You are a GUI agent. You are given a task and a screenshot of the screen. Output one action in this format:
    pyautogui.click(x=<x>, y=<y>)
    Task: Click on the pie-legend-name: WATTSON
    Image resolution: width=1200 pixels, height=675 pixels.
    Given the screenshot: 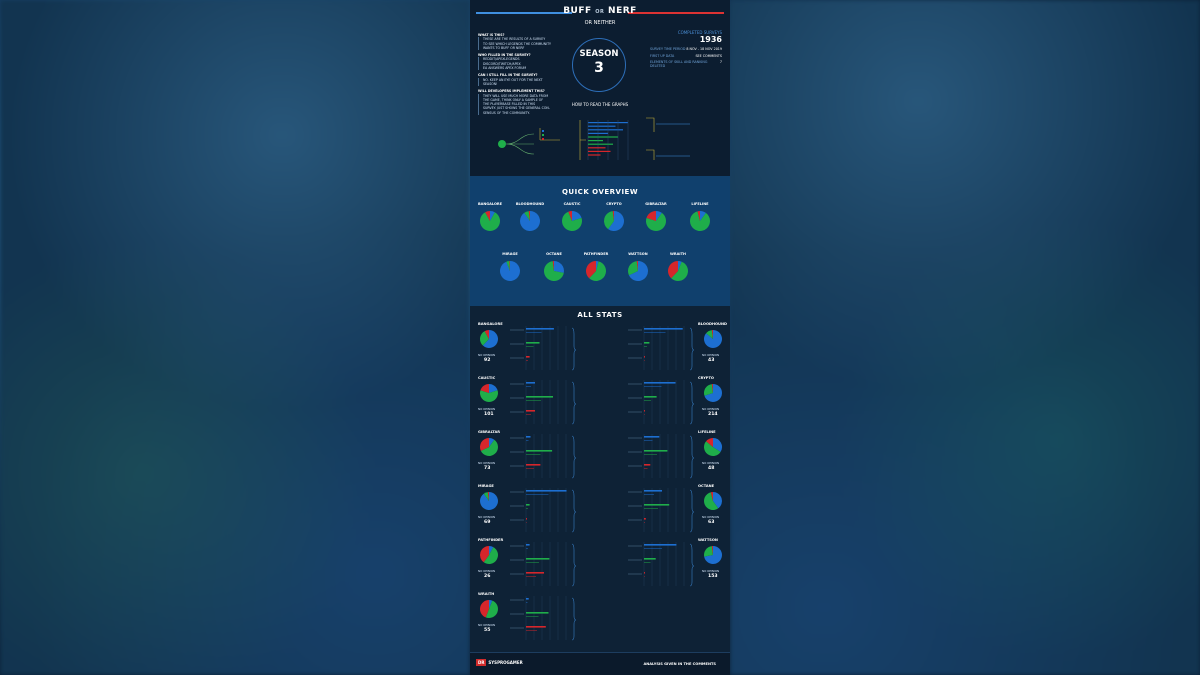 What is the action you would take?
    pyautogui.click(x=638, y=254)
    